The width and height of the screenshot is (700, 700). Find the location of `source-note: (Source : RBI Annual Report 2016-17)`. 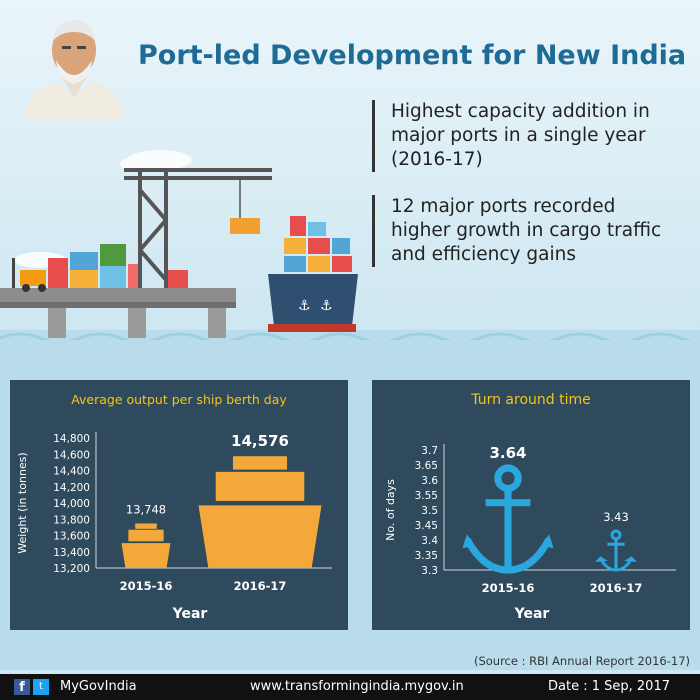

source-note: (Source : RBI Annual Report 2016-17) is located at coordinates (581, 661).